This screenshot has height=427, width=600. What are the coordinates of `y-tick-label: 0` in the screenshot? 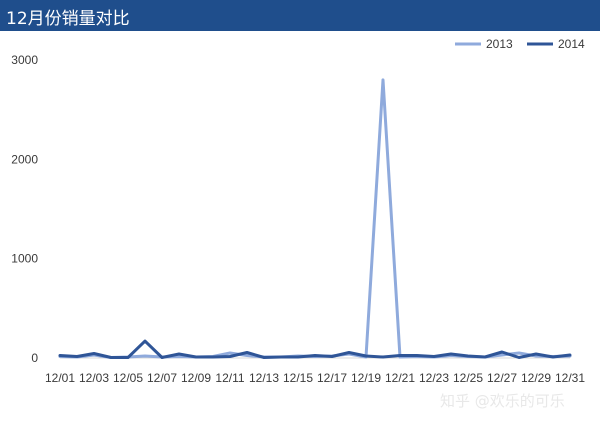 It's located at (34, 358).